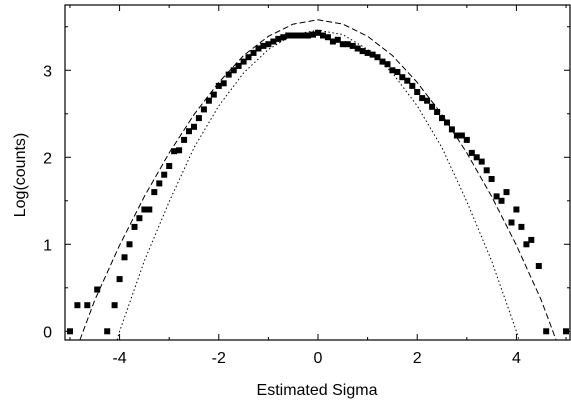  Describe the element at coordinates (317, 390) in the screenshot. I see `x-axis-title: Estimated Sigma` at that location.